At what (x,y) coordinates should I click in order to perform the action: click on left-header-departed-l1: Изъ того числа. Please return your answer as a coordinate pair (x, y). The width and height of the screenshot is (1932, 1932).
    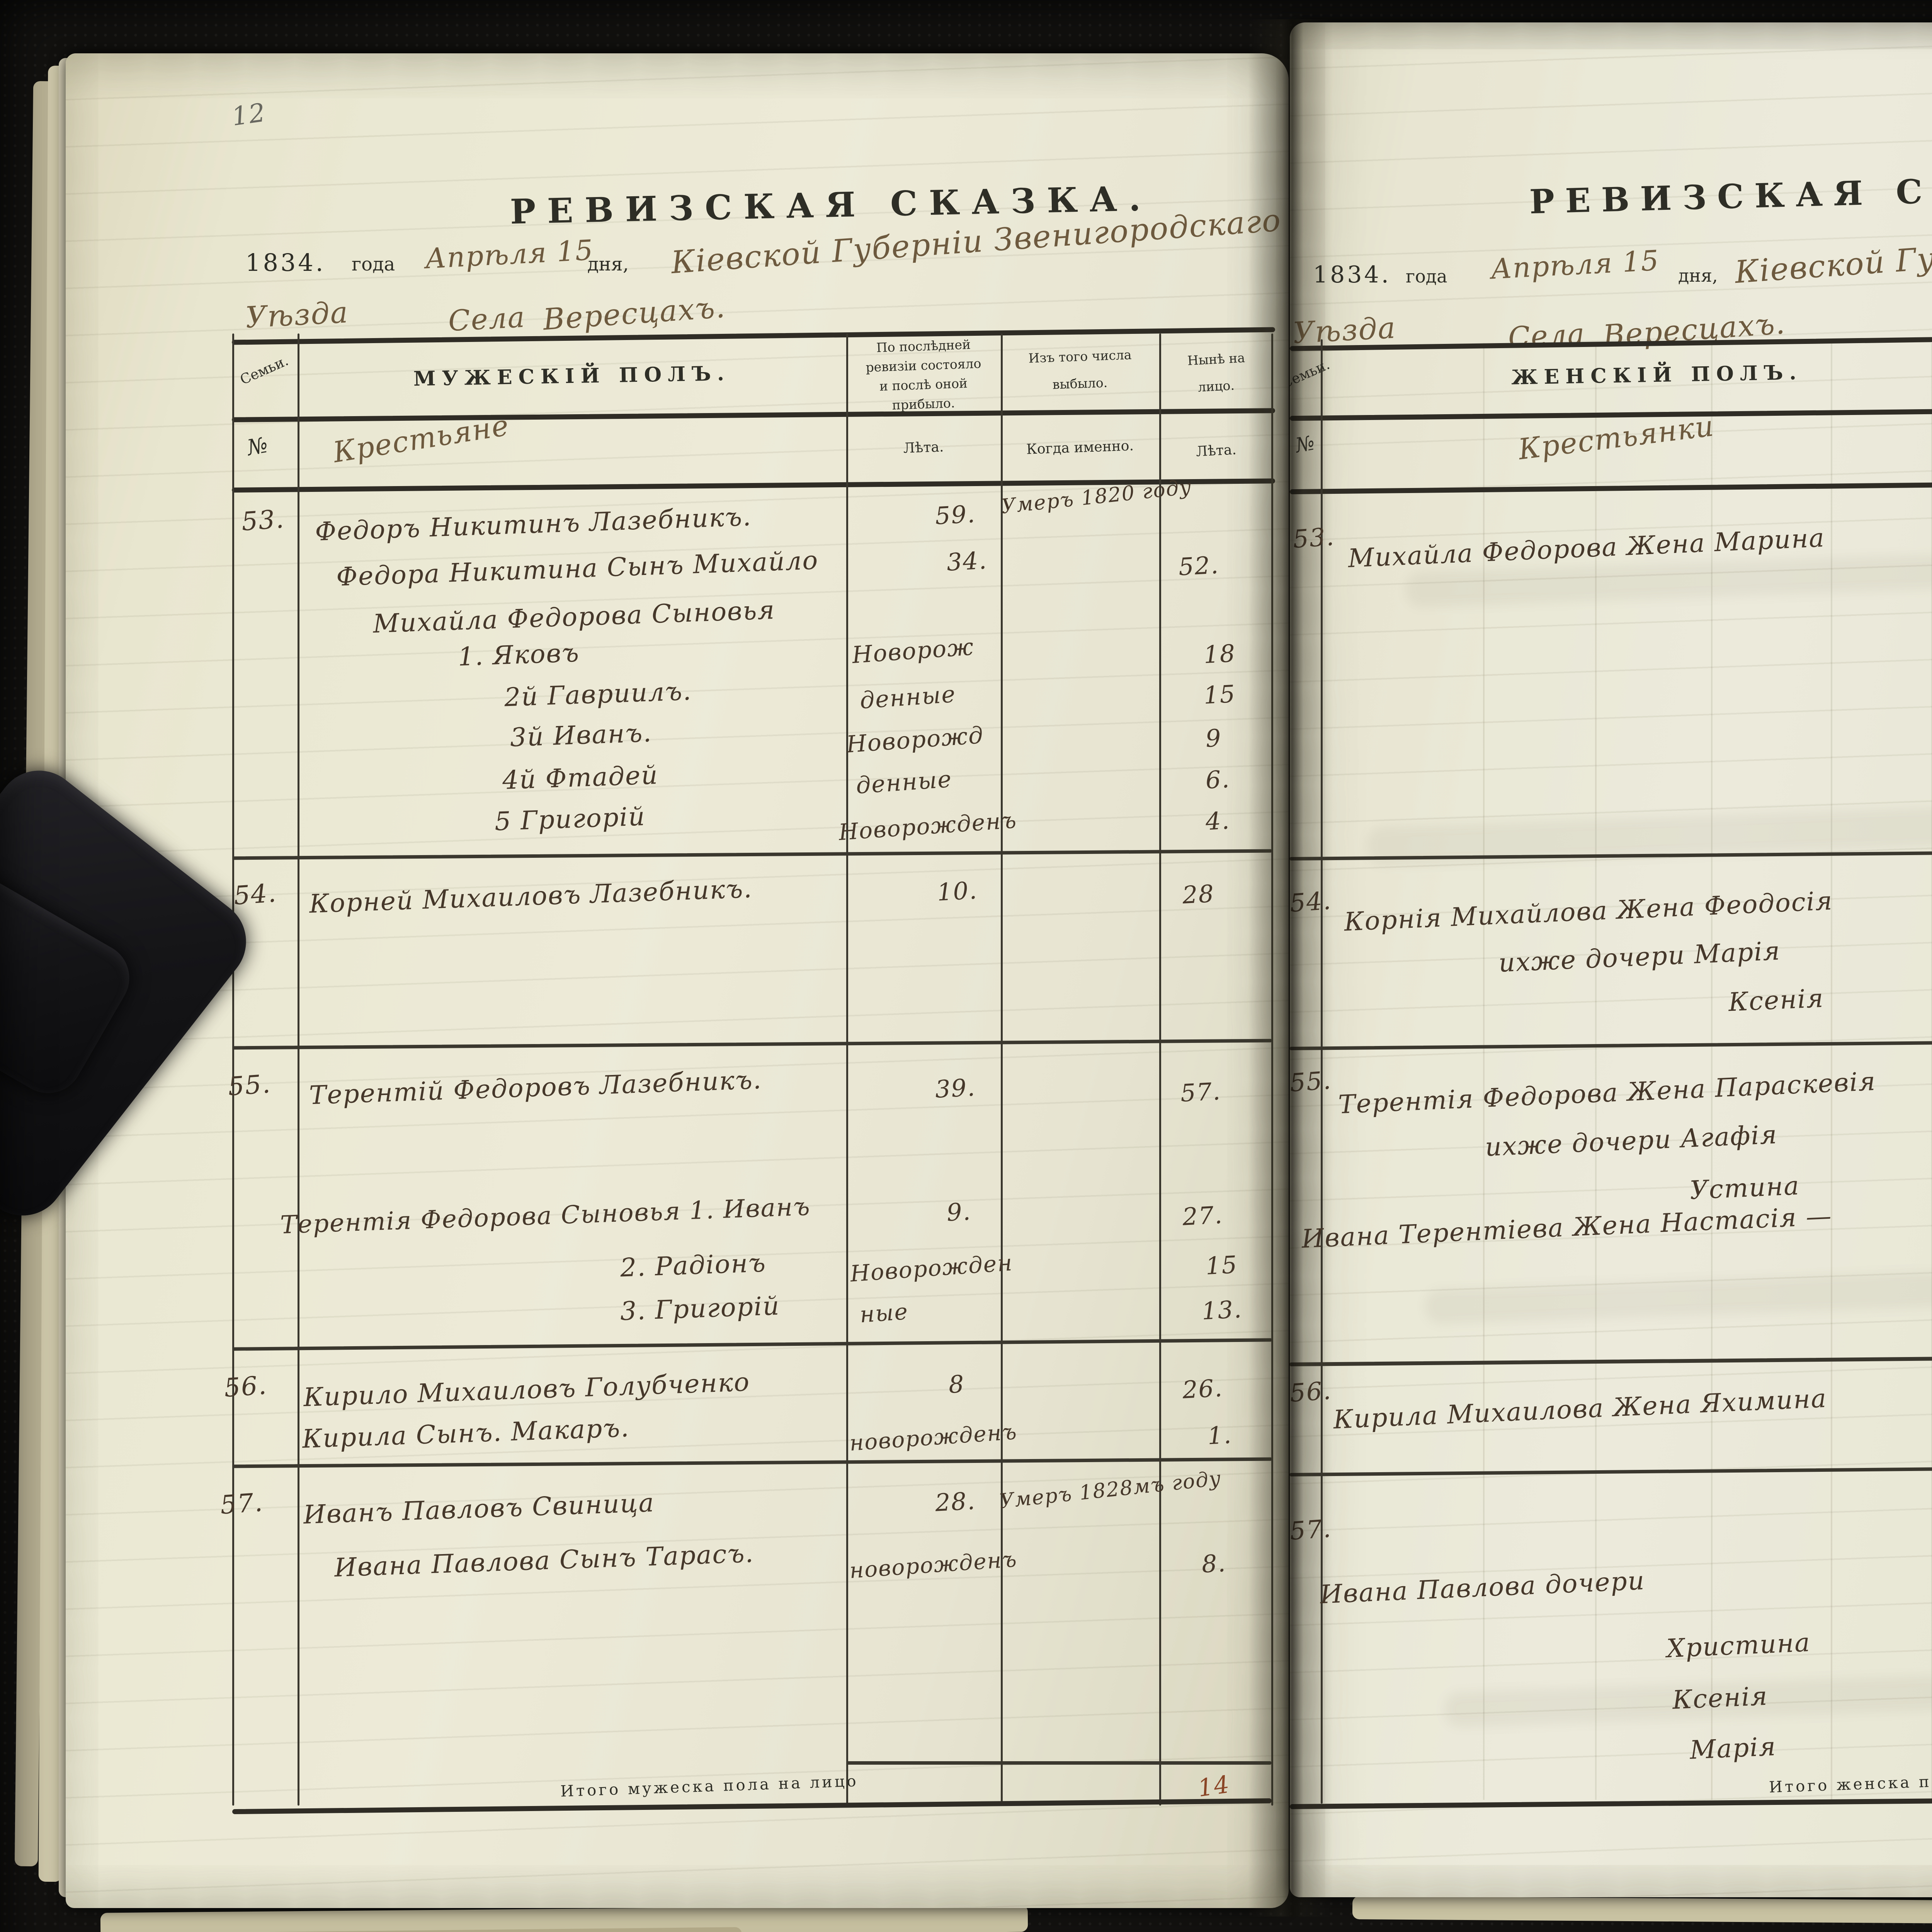
    Looking at the image, I should click on (1080, 356).